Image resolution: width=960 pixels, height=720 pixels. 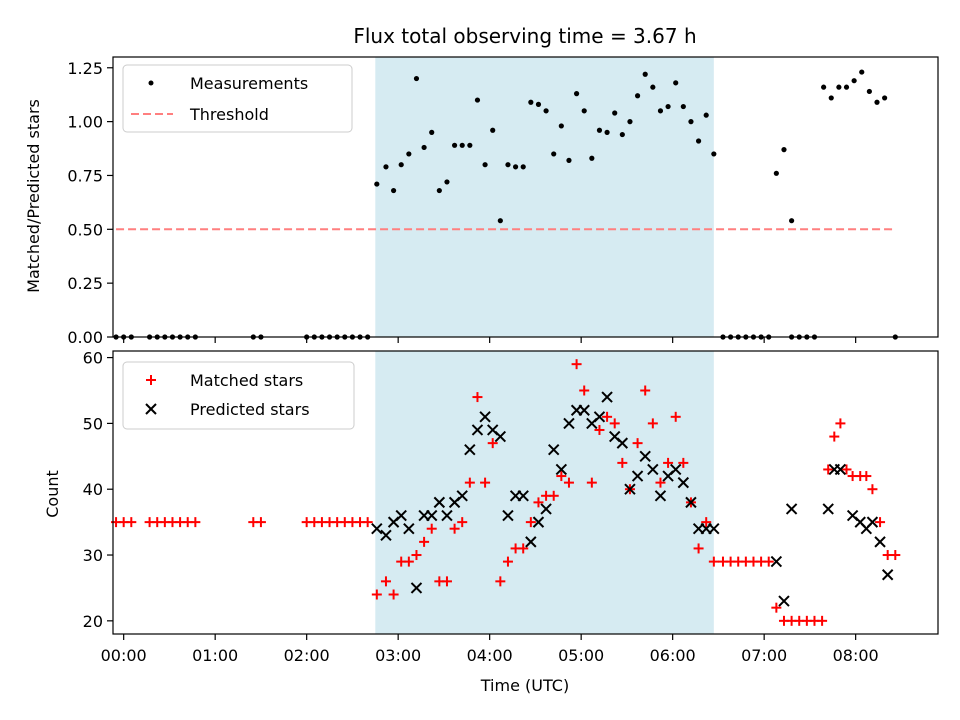 I want to click on x-tick-label: 02:00, so click(x=307, y=655).